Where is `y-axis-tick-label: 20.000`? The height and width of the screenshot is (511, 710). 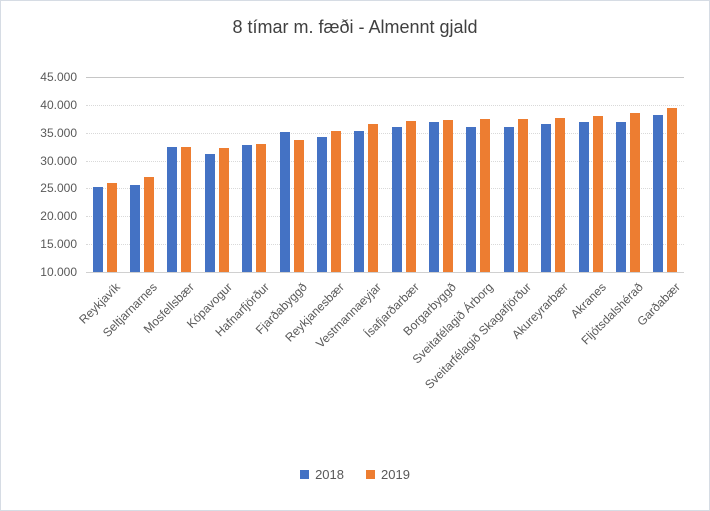
y-axis-tick-label: 20.000 is located at coordinates (58, 216).